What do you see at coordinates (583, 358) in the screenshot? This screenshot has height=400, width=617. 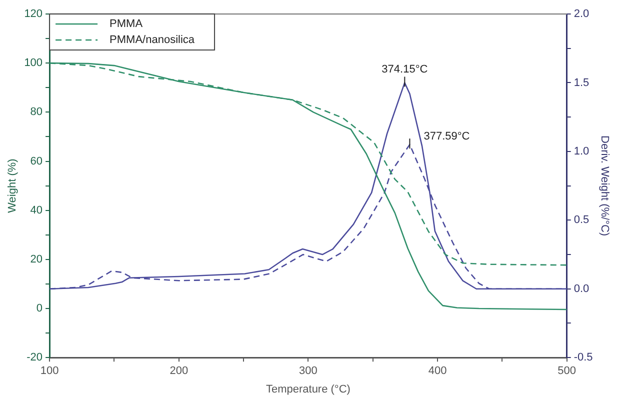 I see `y2-tick-label: -0.5` at bounding box center [583, 358].